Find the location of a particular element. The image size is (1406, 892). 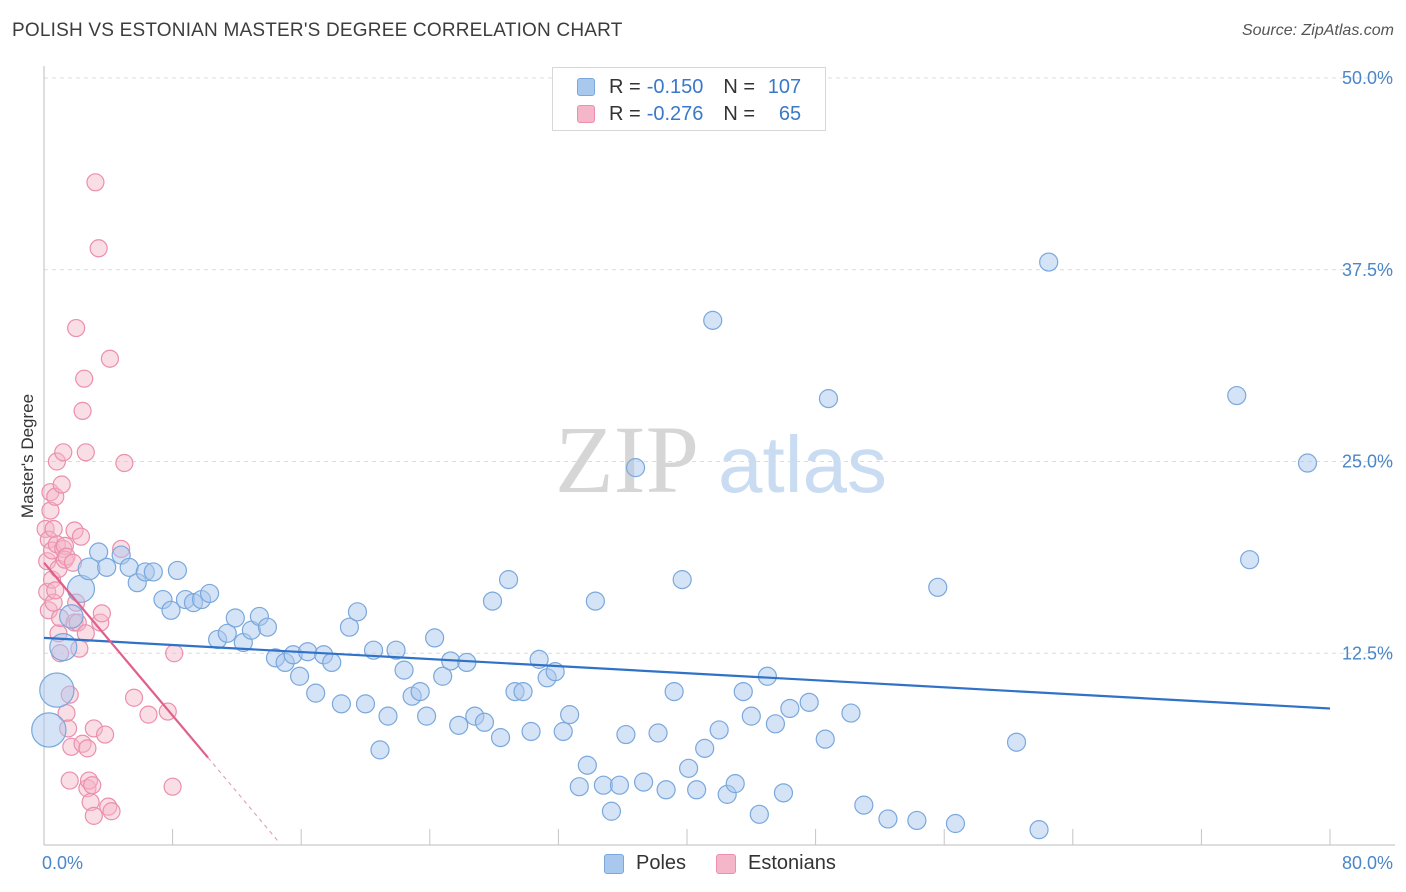

y-tick-label: 12.5% is located at coordinates (1367, 653).